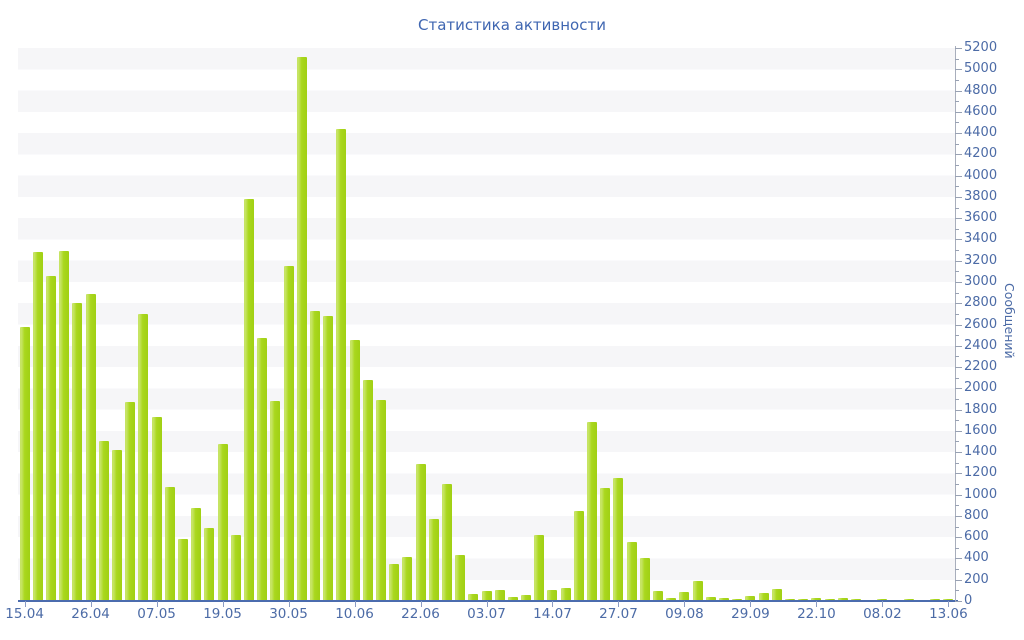 Image resolution: width=1024 pixels, height=640 pixels. Describe the element at coordinates (981, 111) in the screenshot. I see `y-tick-label: 4600` at that location.